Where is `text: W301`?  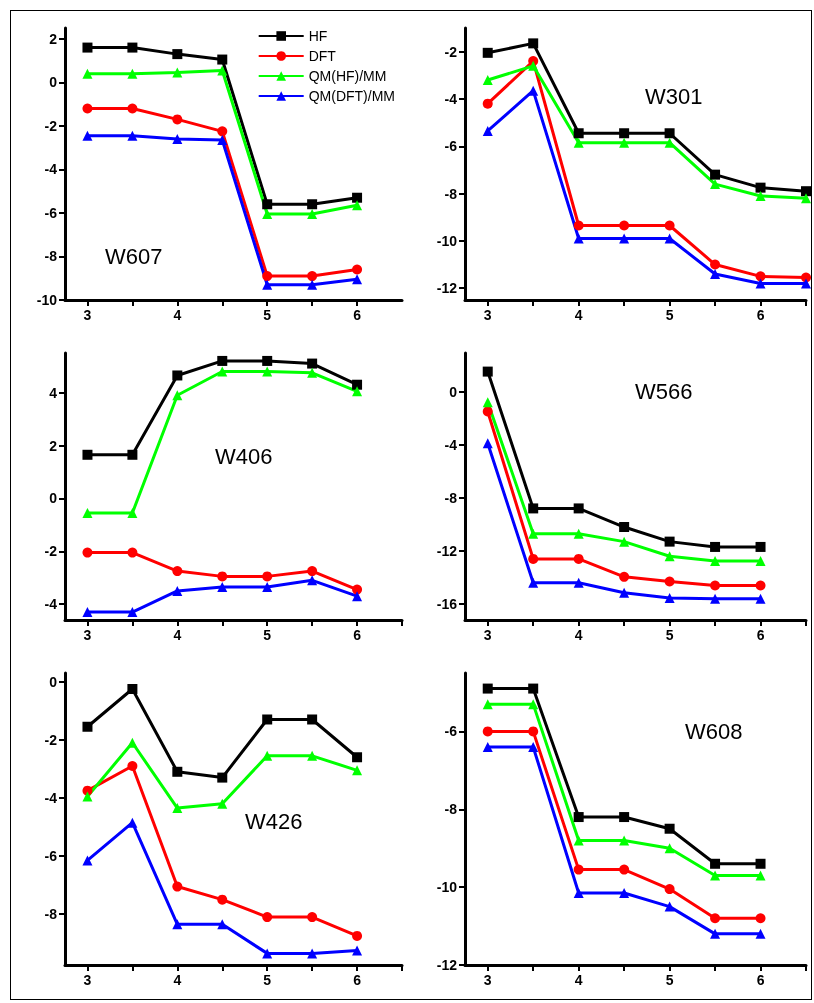
text: W301 is located at coordinates (674, 96).